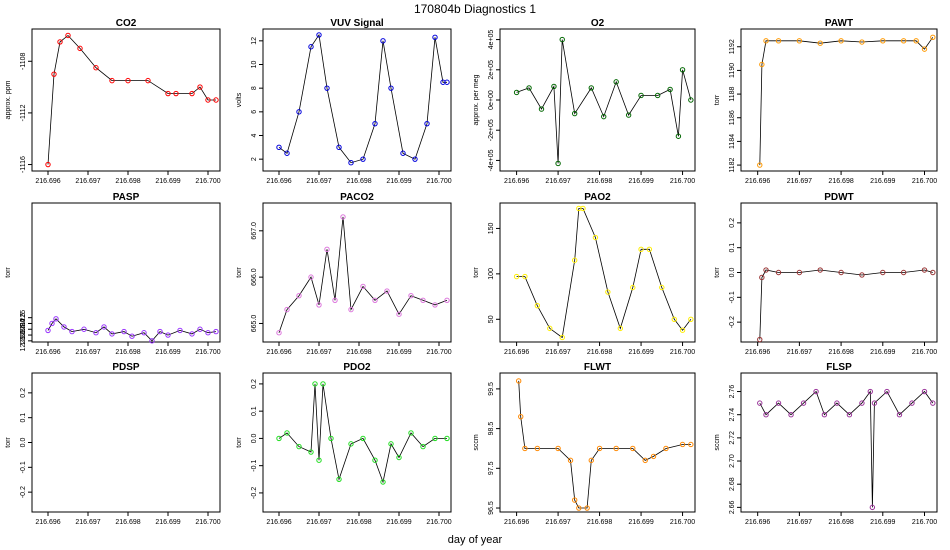 This screenshot has height=550, width=950. Describe the element at coordinates (475, 540) in the screenshot. I see `x-axis-label: day of year` at that location.